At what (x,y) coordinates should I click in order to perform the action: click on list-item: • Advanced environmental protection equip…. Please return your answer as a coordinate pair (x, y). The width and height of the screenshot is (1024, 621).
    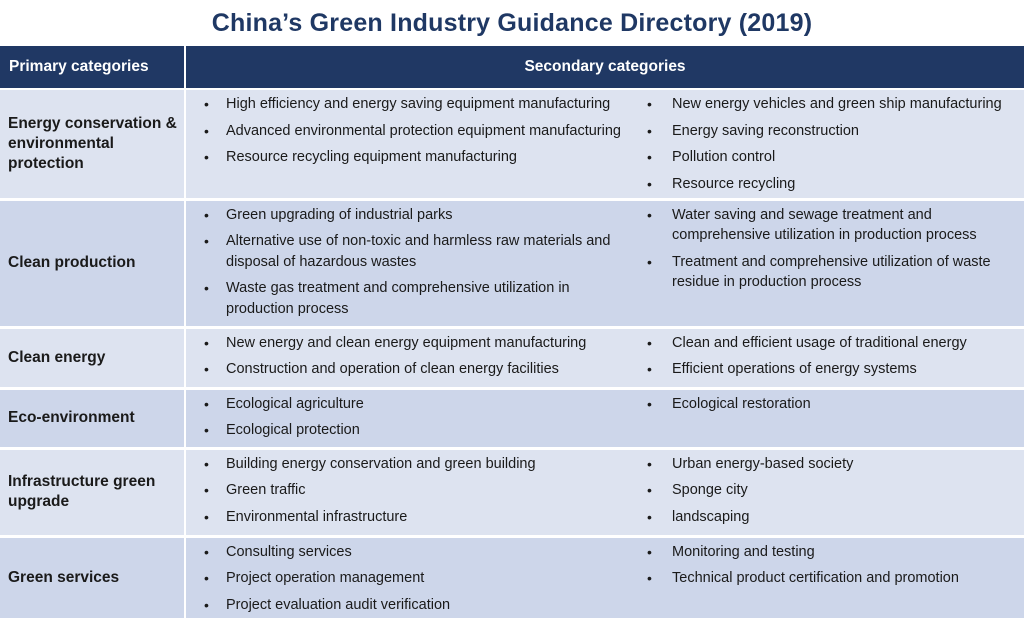
    Looking at the image, I should click on (405, 131).